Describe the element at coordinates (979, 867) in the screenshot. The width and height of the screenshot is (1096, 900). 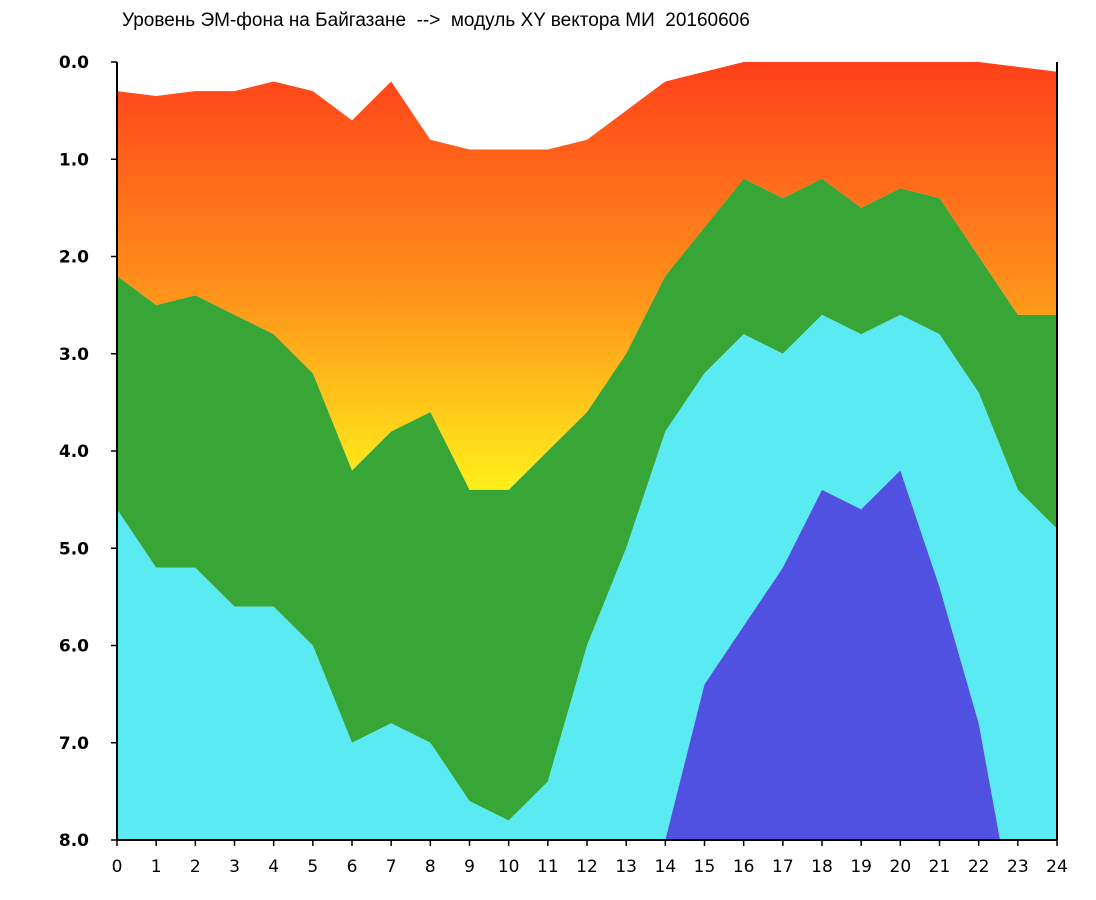
I see `x-tick-label: 22` at that location.